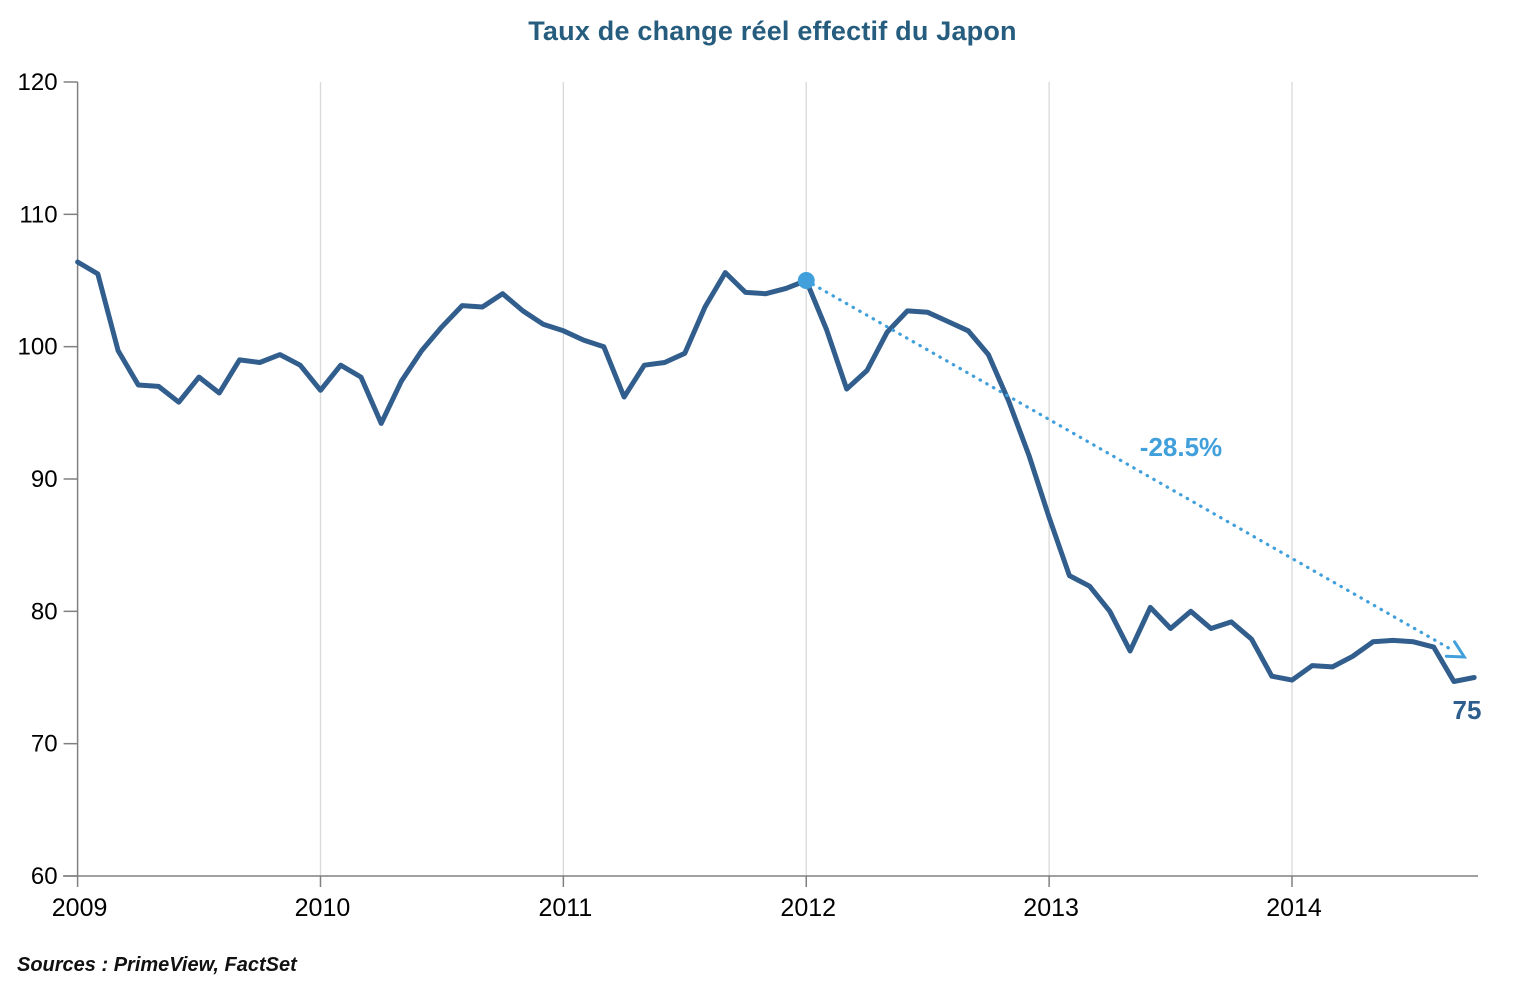  I want to click on y-axis-tick-label: 80, so click(44, 611).